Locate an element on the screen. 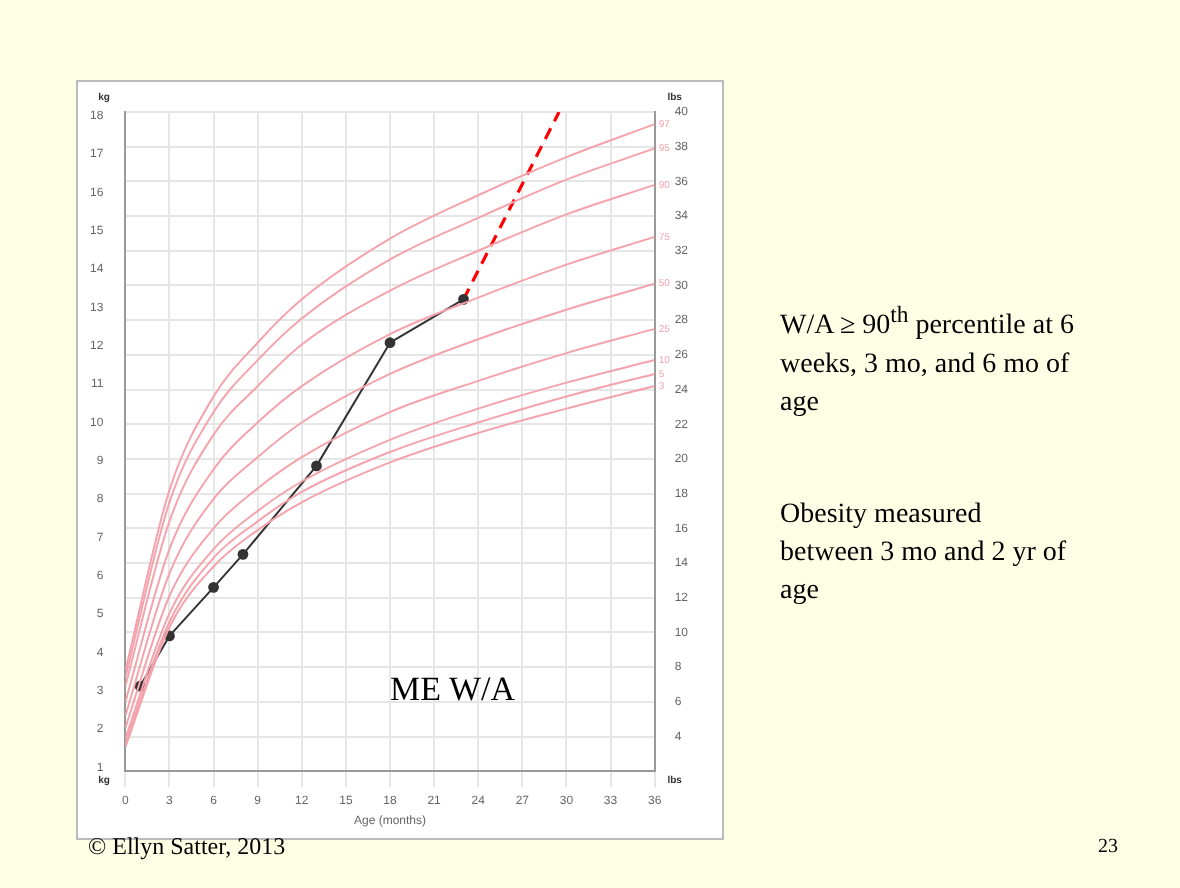 The image size is (1180, 888). annotation: ME W/A is located at coordinates (452, 690).